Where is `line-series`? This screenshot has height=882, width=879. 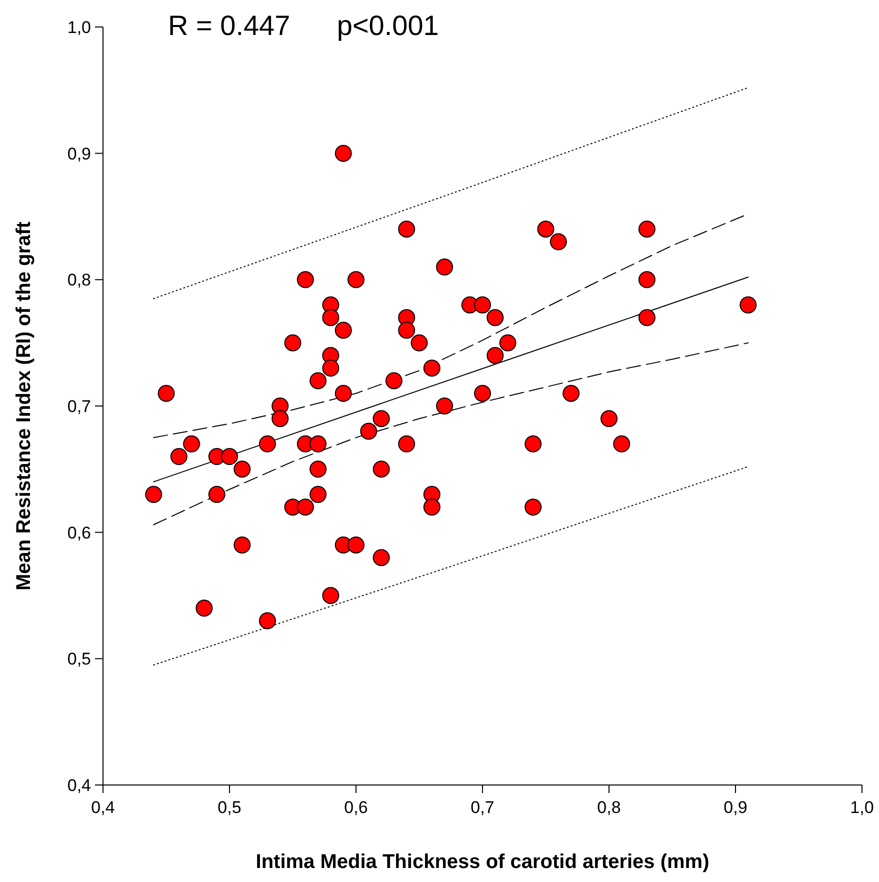
line-series is located at coordinates (451, 434).